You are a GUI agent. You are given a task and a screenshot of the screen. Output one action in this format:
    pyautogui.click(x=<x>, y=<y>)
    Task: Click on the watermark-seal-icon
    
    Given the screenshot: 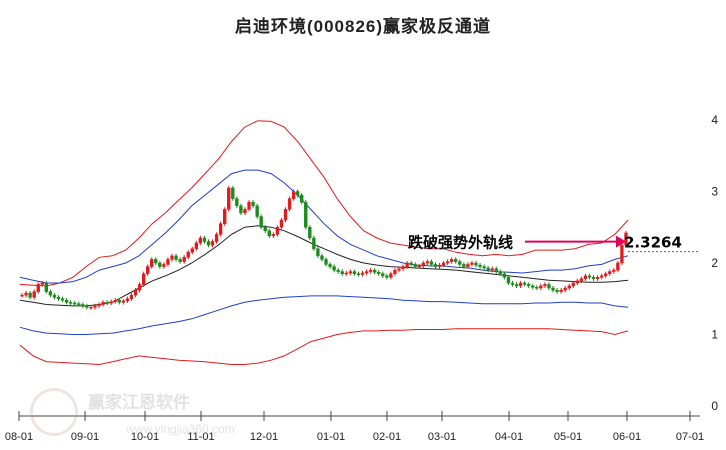 What is the action you would take?
    pyautogui.click(x=54, y=412)
    